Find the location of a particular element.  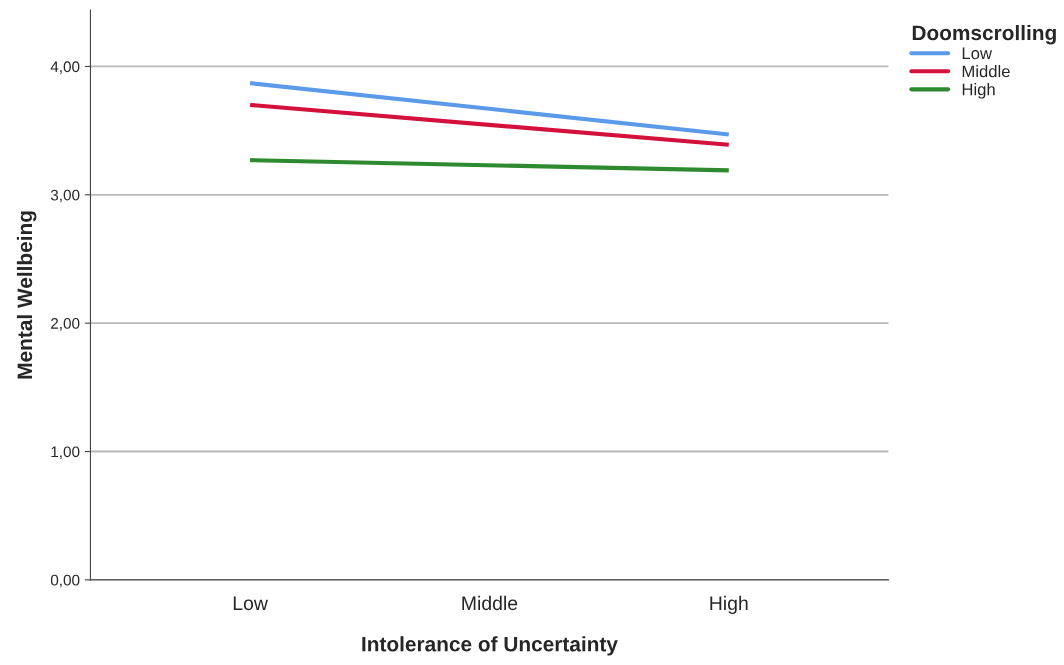

legend-label: Low is located at coordinates (977, 53).